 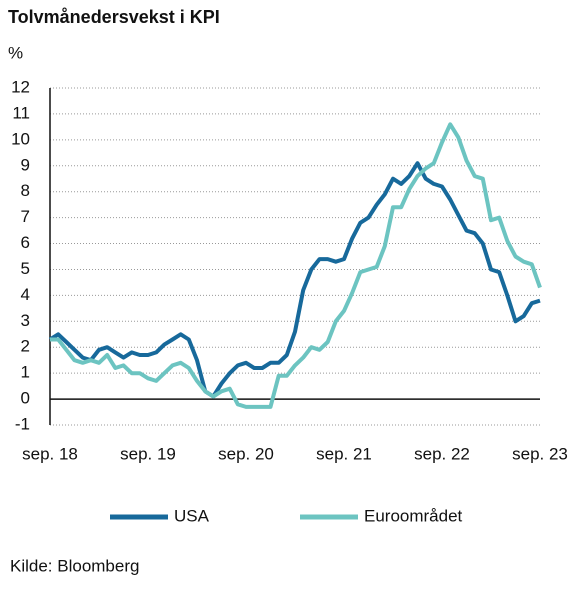 I want to click on y-tick-label: 10, so click(x=20, y=138).